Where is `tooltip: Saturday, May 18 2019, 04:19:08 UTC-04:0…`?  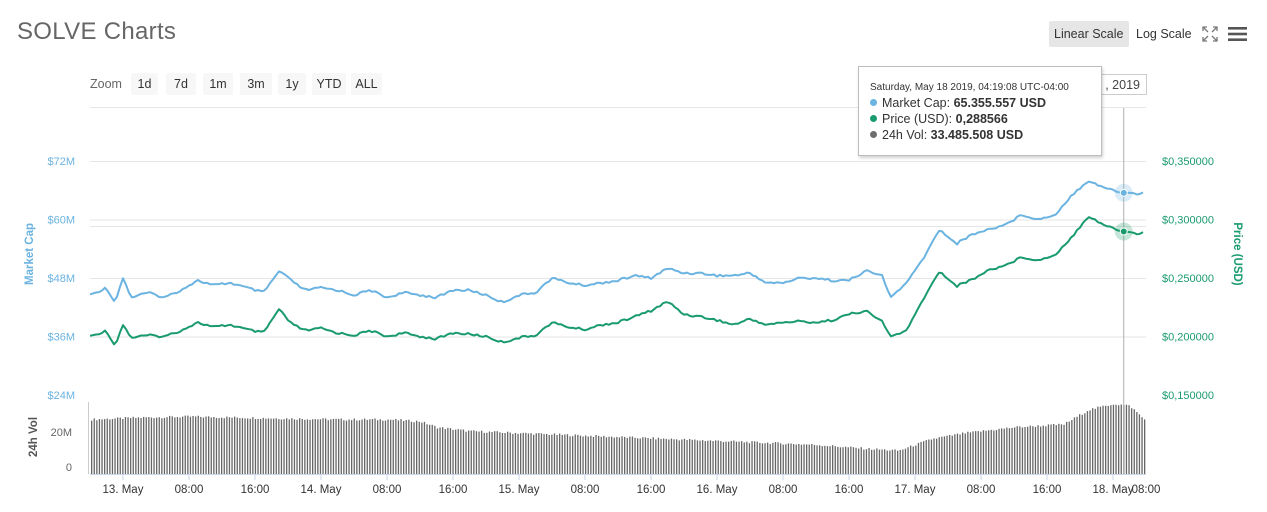 tooltip: Saturday, May 18 2019, 04:19:08 UTC-04:0… is located at coordinates (980, 111).